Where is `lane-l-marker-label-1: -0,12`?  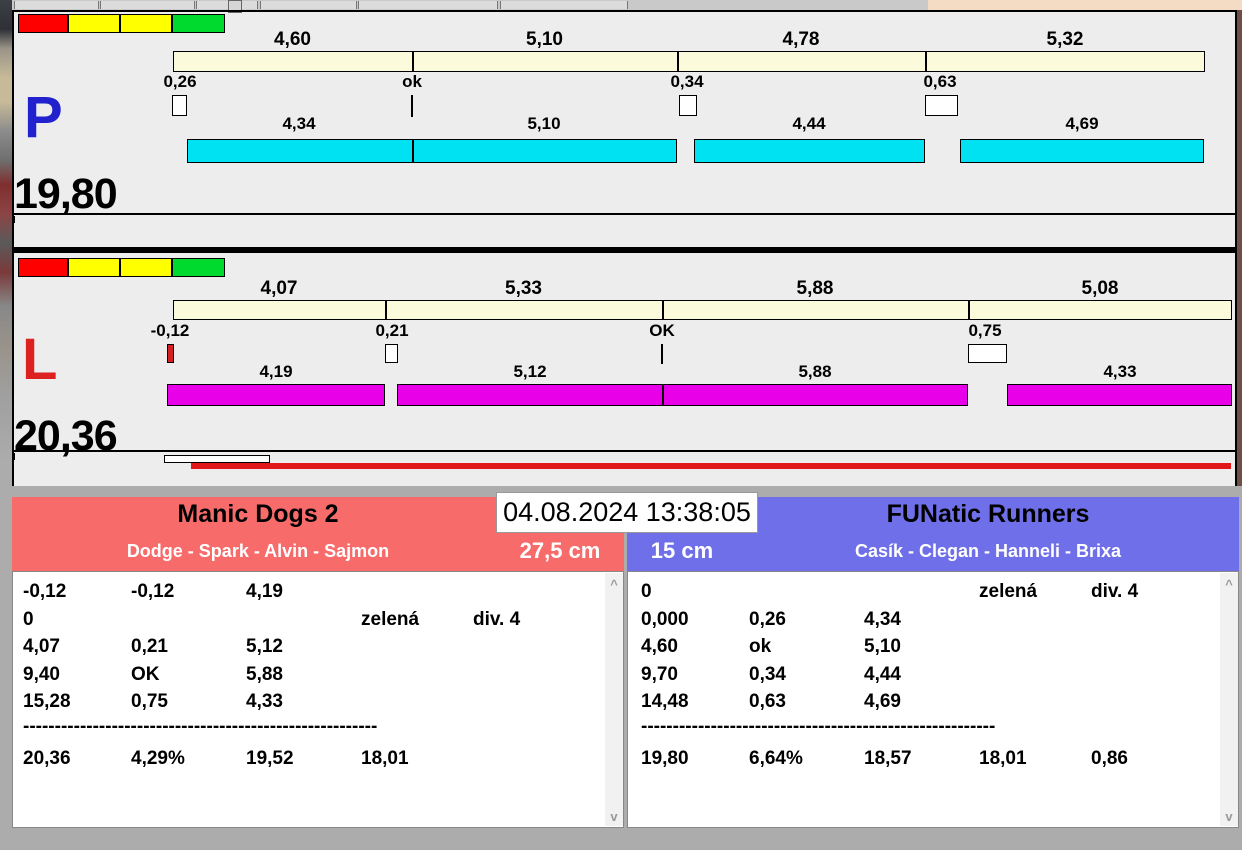 lane-l-marker-label-1: -0,12 is located at coordinates (170, 330).